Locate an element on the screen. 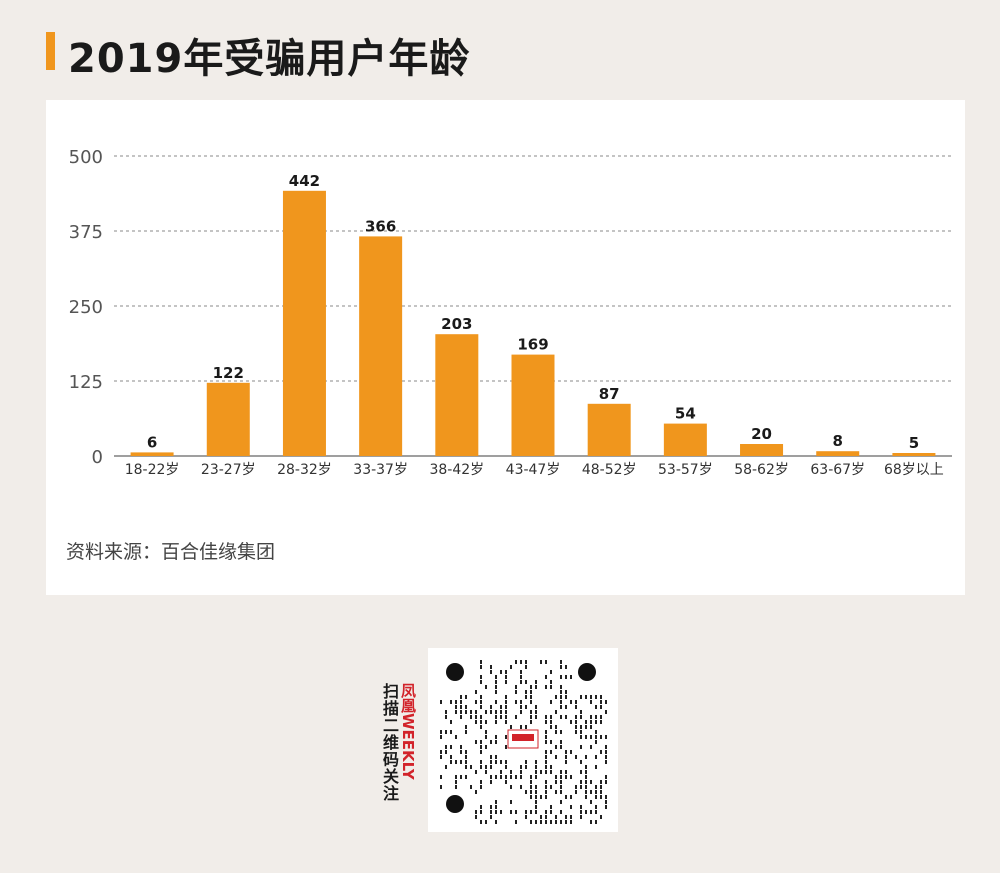 Image resolution: width=1000 pixels, height=873 pixels. data-label: 6 is located at coordinates (152, 442).